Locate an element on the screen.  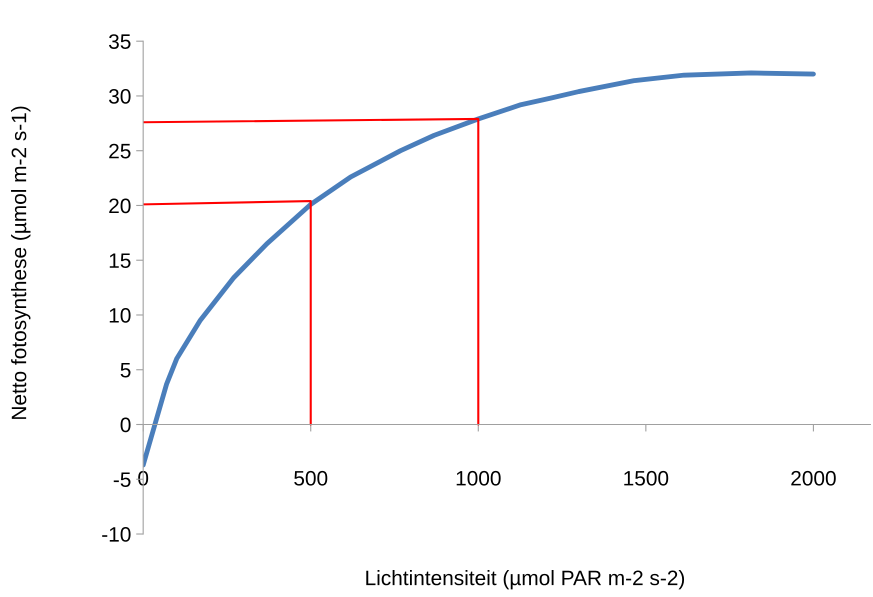
y-tick-label: -5 is located at coordinates (122, 480).